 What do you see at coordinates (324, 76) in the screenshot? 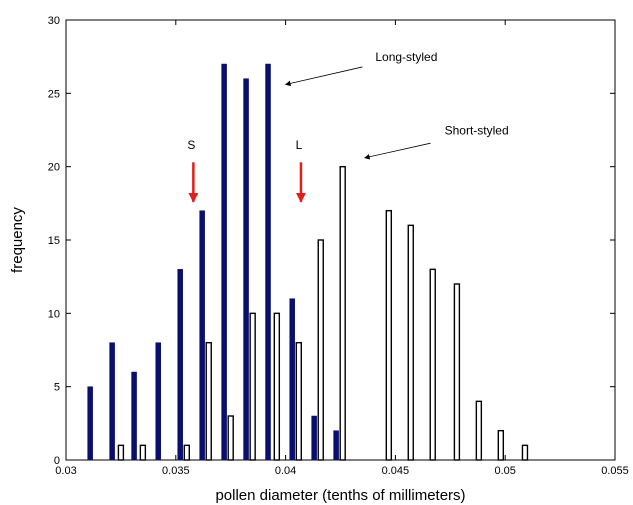
I see `annotation-long-styled-arrow` at bounding box center [324, 76].